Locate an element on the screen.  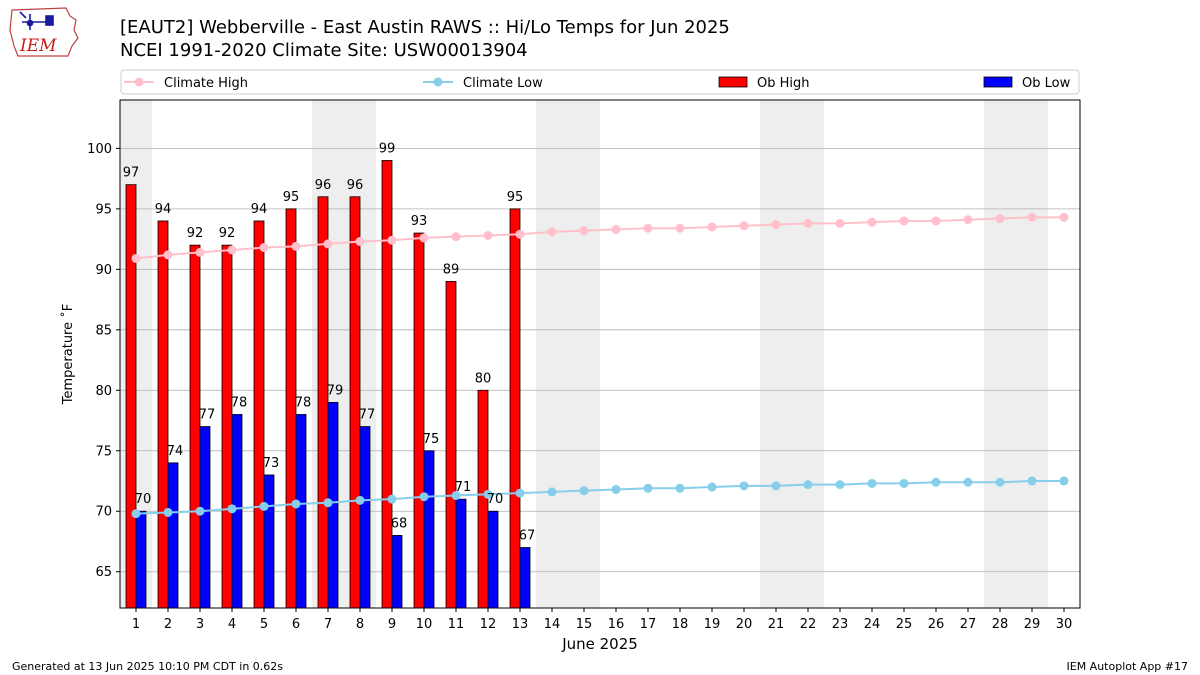
x-tick-label: 15 is located at coordinates (584, 624).